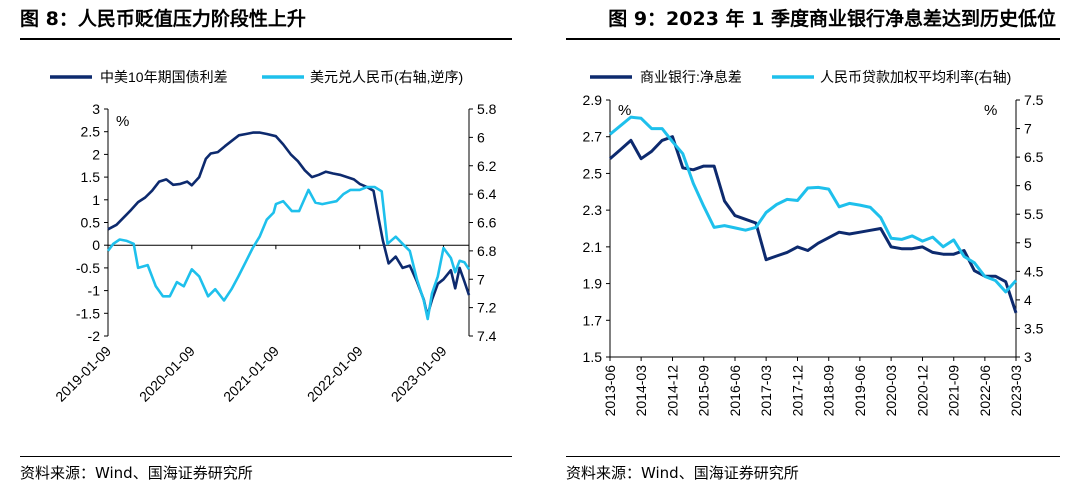 The image size is (1080, 492). Describe the element at coordinates (691, 77) in the screenshot. I see `legend-label-nim: 商业银行:净息差` at that location.